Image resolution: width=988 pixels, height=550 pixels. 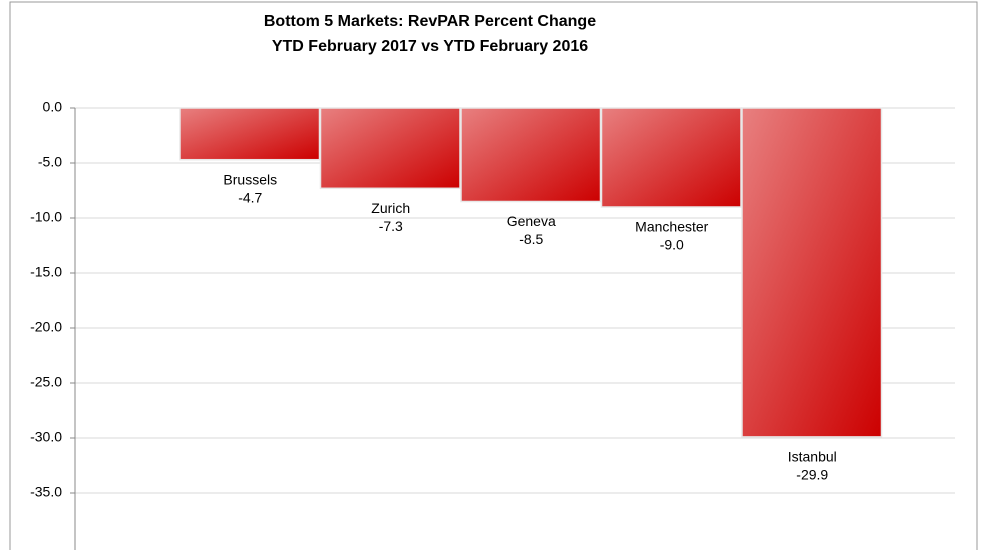 I want to click on category-label: Geneva, so click(x=531, y=221).